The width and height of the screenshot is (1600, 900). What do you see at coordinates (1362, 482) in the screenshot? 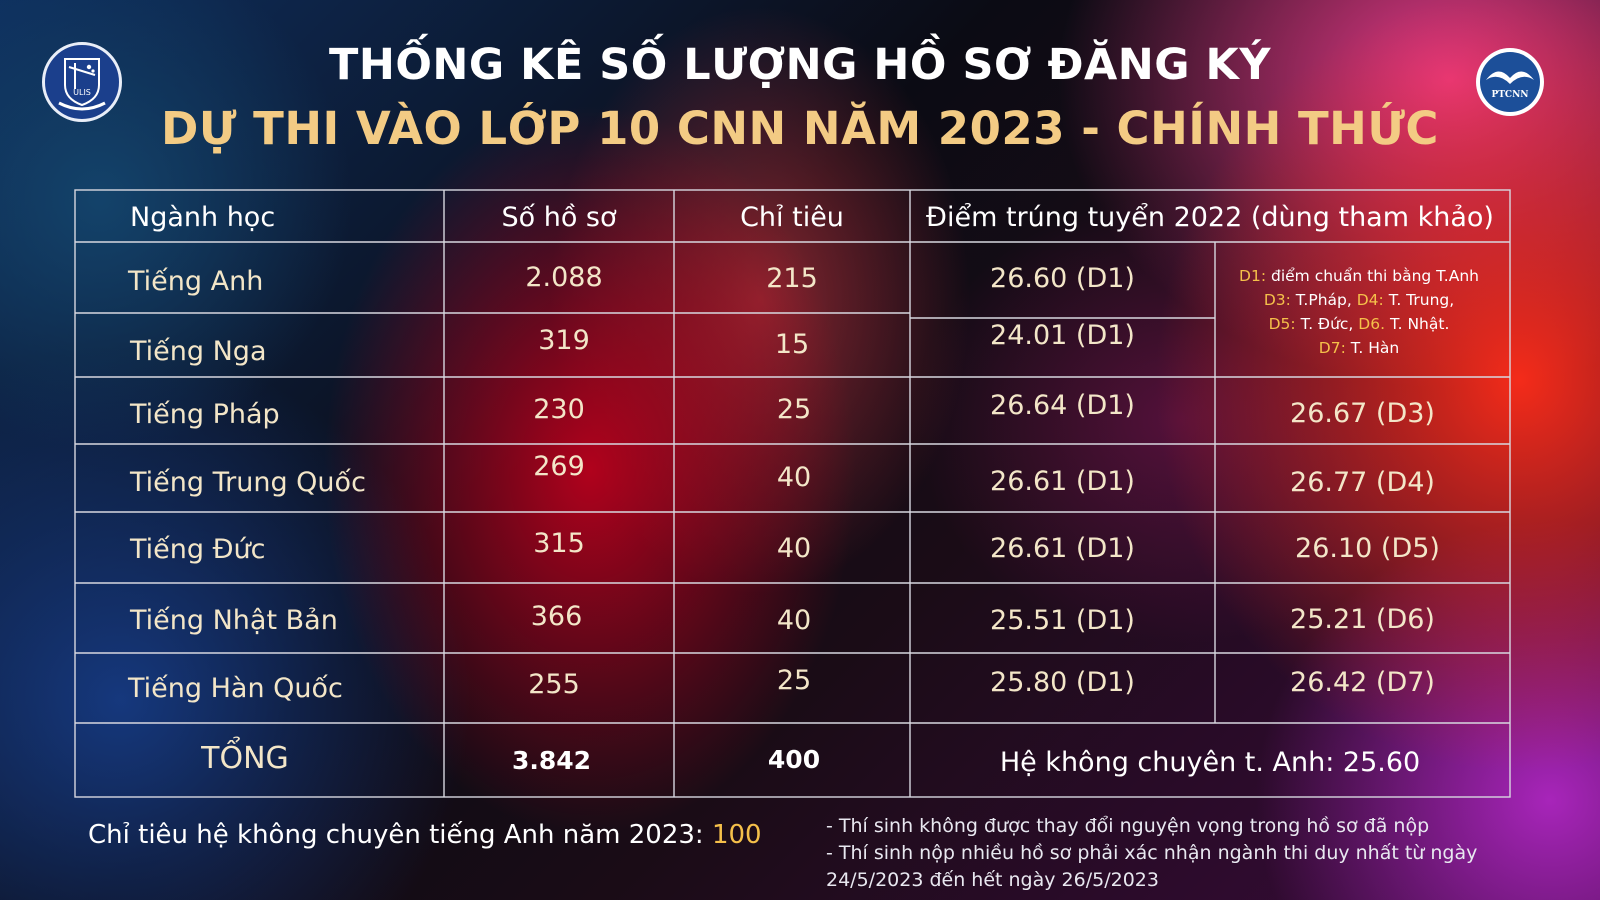
I see `score-other-cell: 26.77 (D4)` at bounding box center [1362, 482].